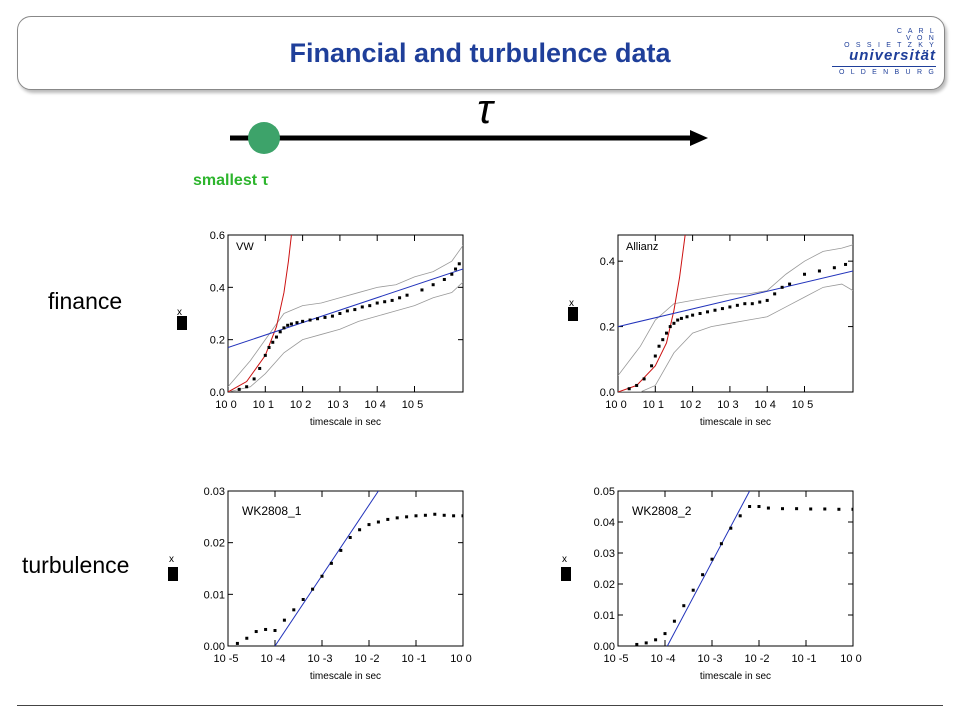 This screenshot has width=960, height=720. Describe the element at coordinates (916, 31) in the screenshot. I see `logo-line-1: C A R L` at that location.